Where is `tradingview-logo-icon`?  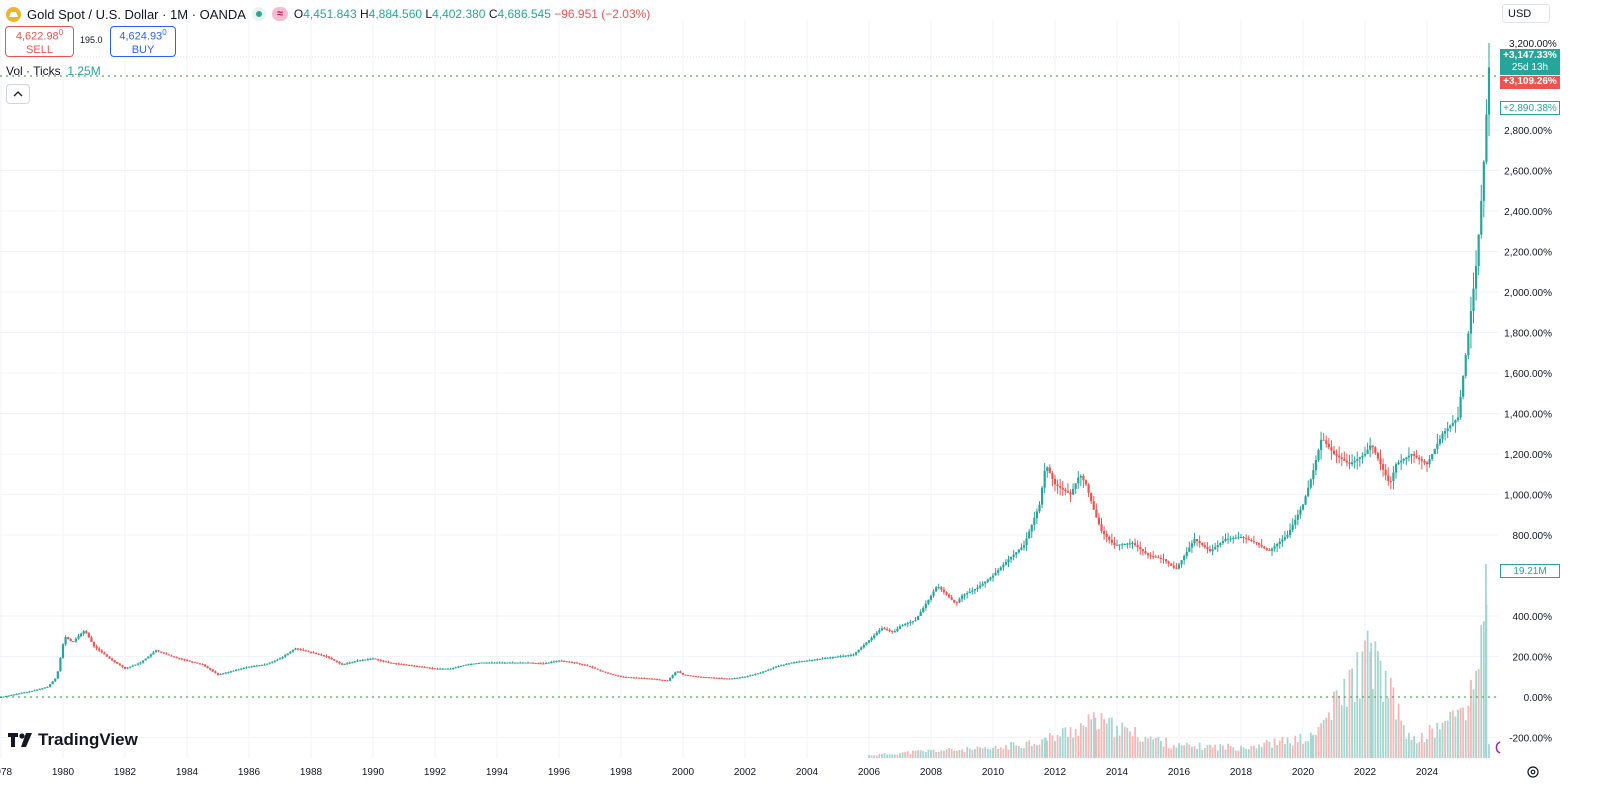
tradingview-logo-icon is located at coordinates (20, 740).